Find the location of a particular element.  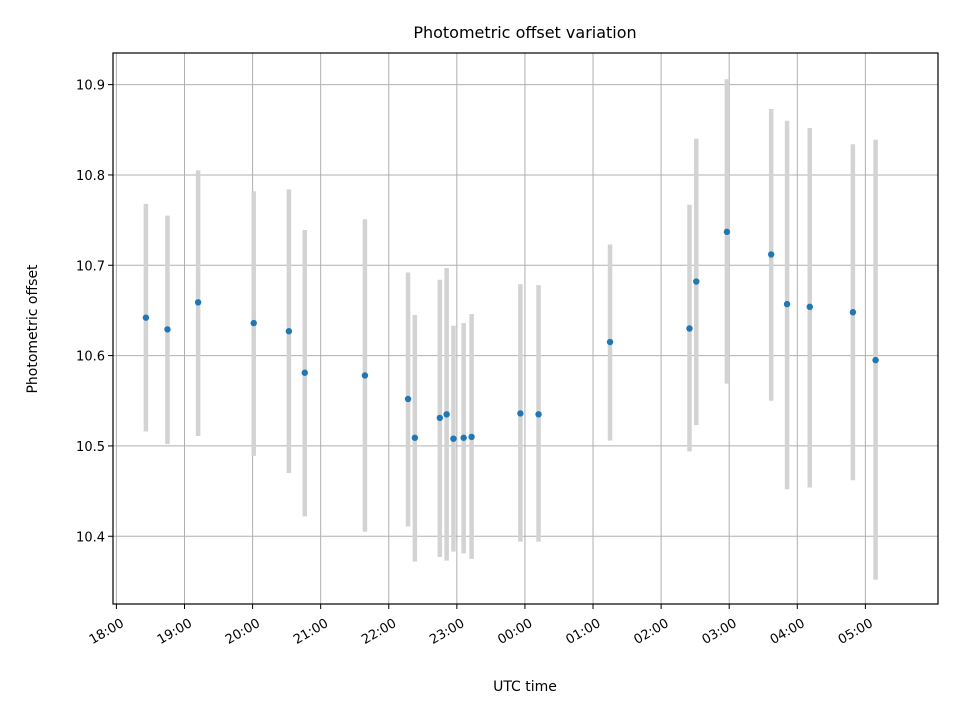

y-axis: 10.4 10.5 10.6 10.7 10.8 10.9 is located at coordinates (94, 312).